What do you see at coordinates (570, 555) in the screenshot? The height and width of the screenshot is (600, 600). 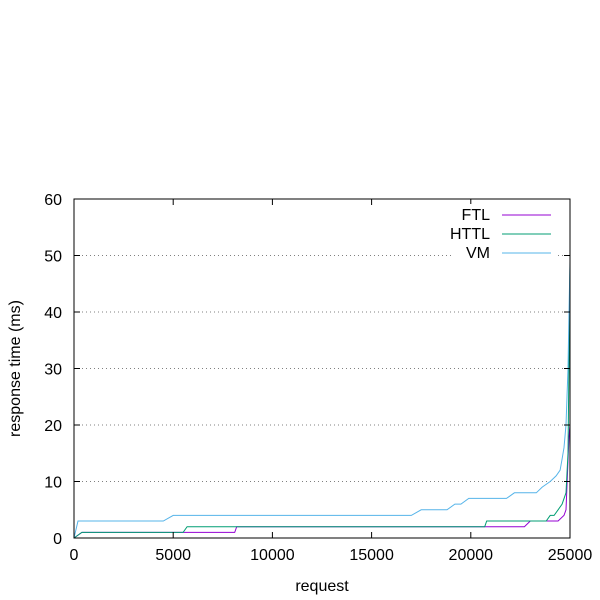 I see `x-tick-label: 25000` at bounding box center [570, 555].